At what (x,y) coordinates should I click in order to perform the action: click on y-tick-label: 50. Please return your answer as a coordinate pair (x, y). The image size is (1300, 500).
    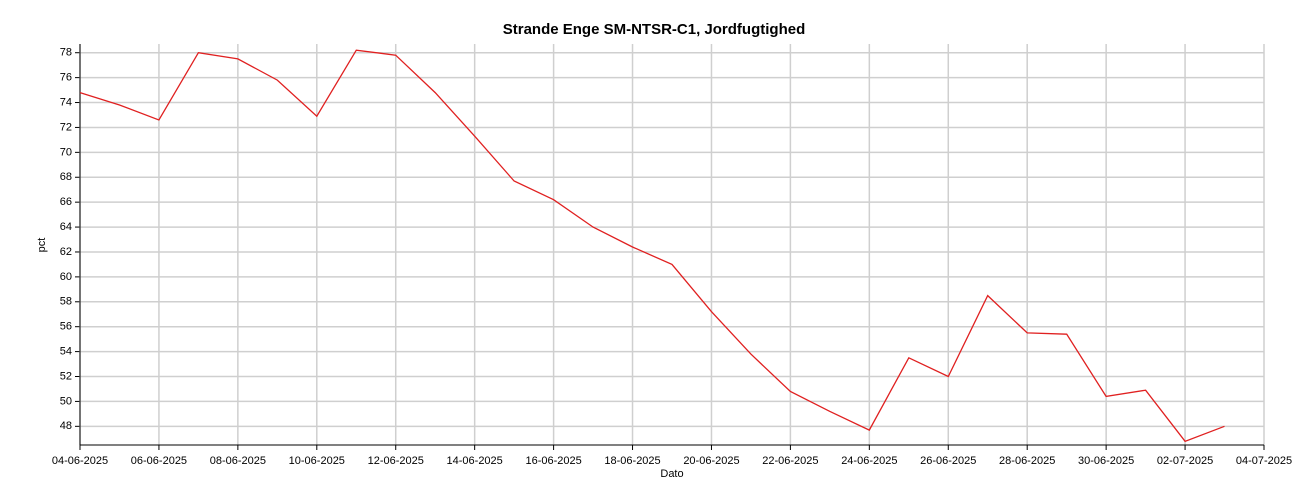
    Looking at the image, I should click on (66, 401).